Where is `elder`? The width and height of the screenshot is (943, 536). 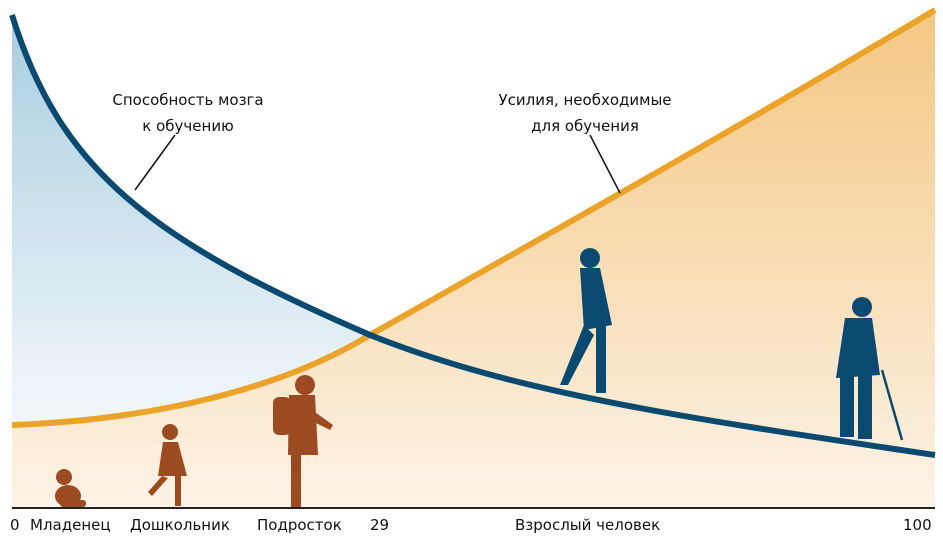 elder is located at coordinates (870, 369).